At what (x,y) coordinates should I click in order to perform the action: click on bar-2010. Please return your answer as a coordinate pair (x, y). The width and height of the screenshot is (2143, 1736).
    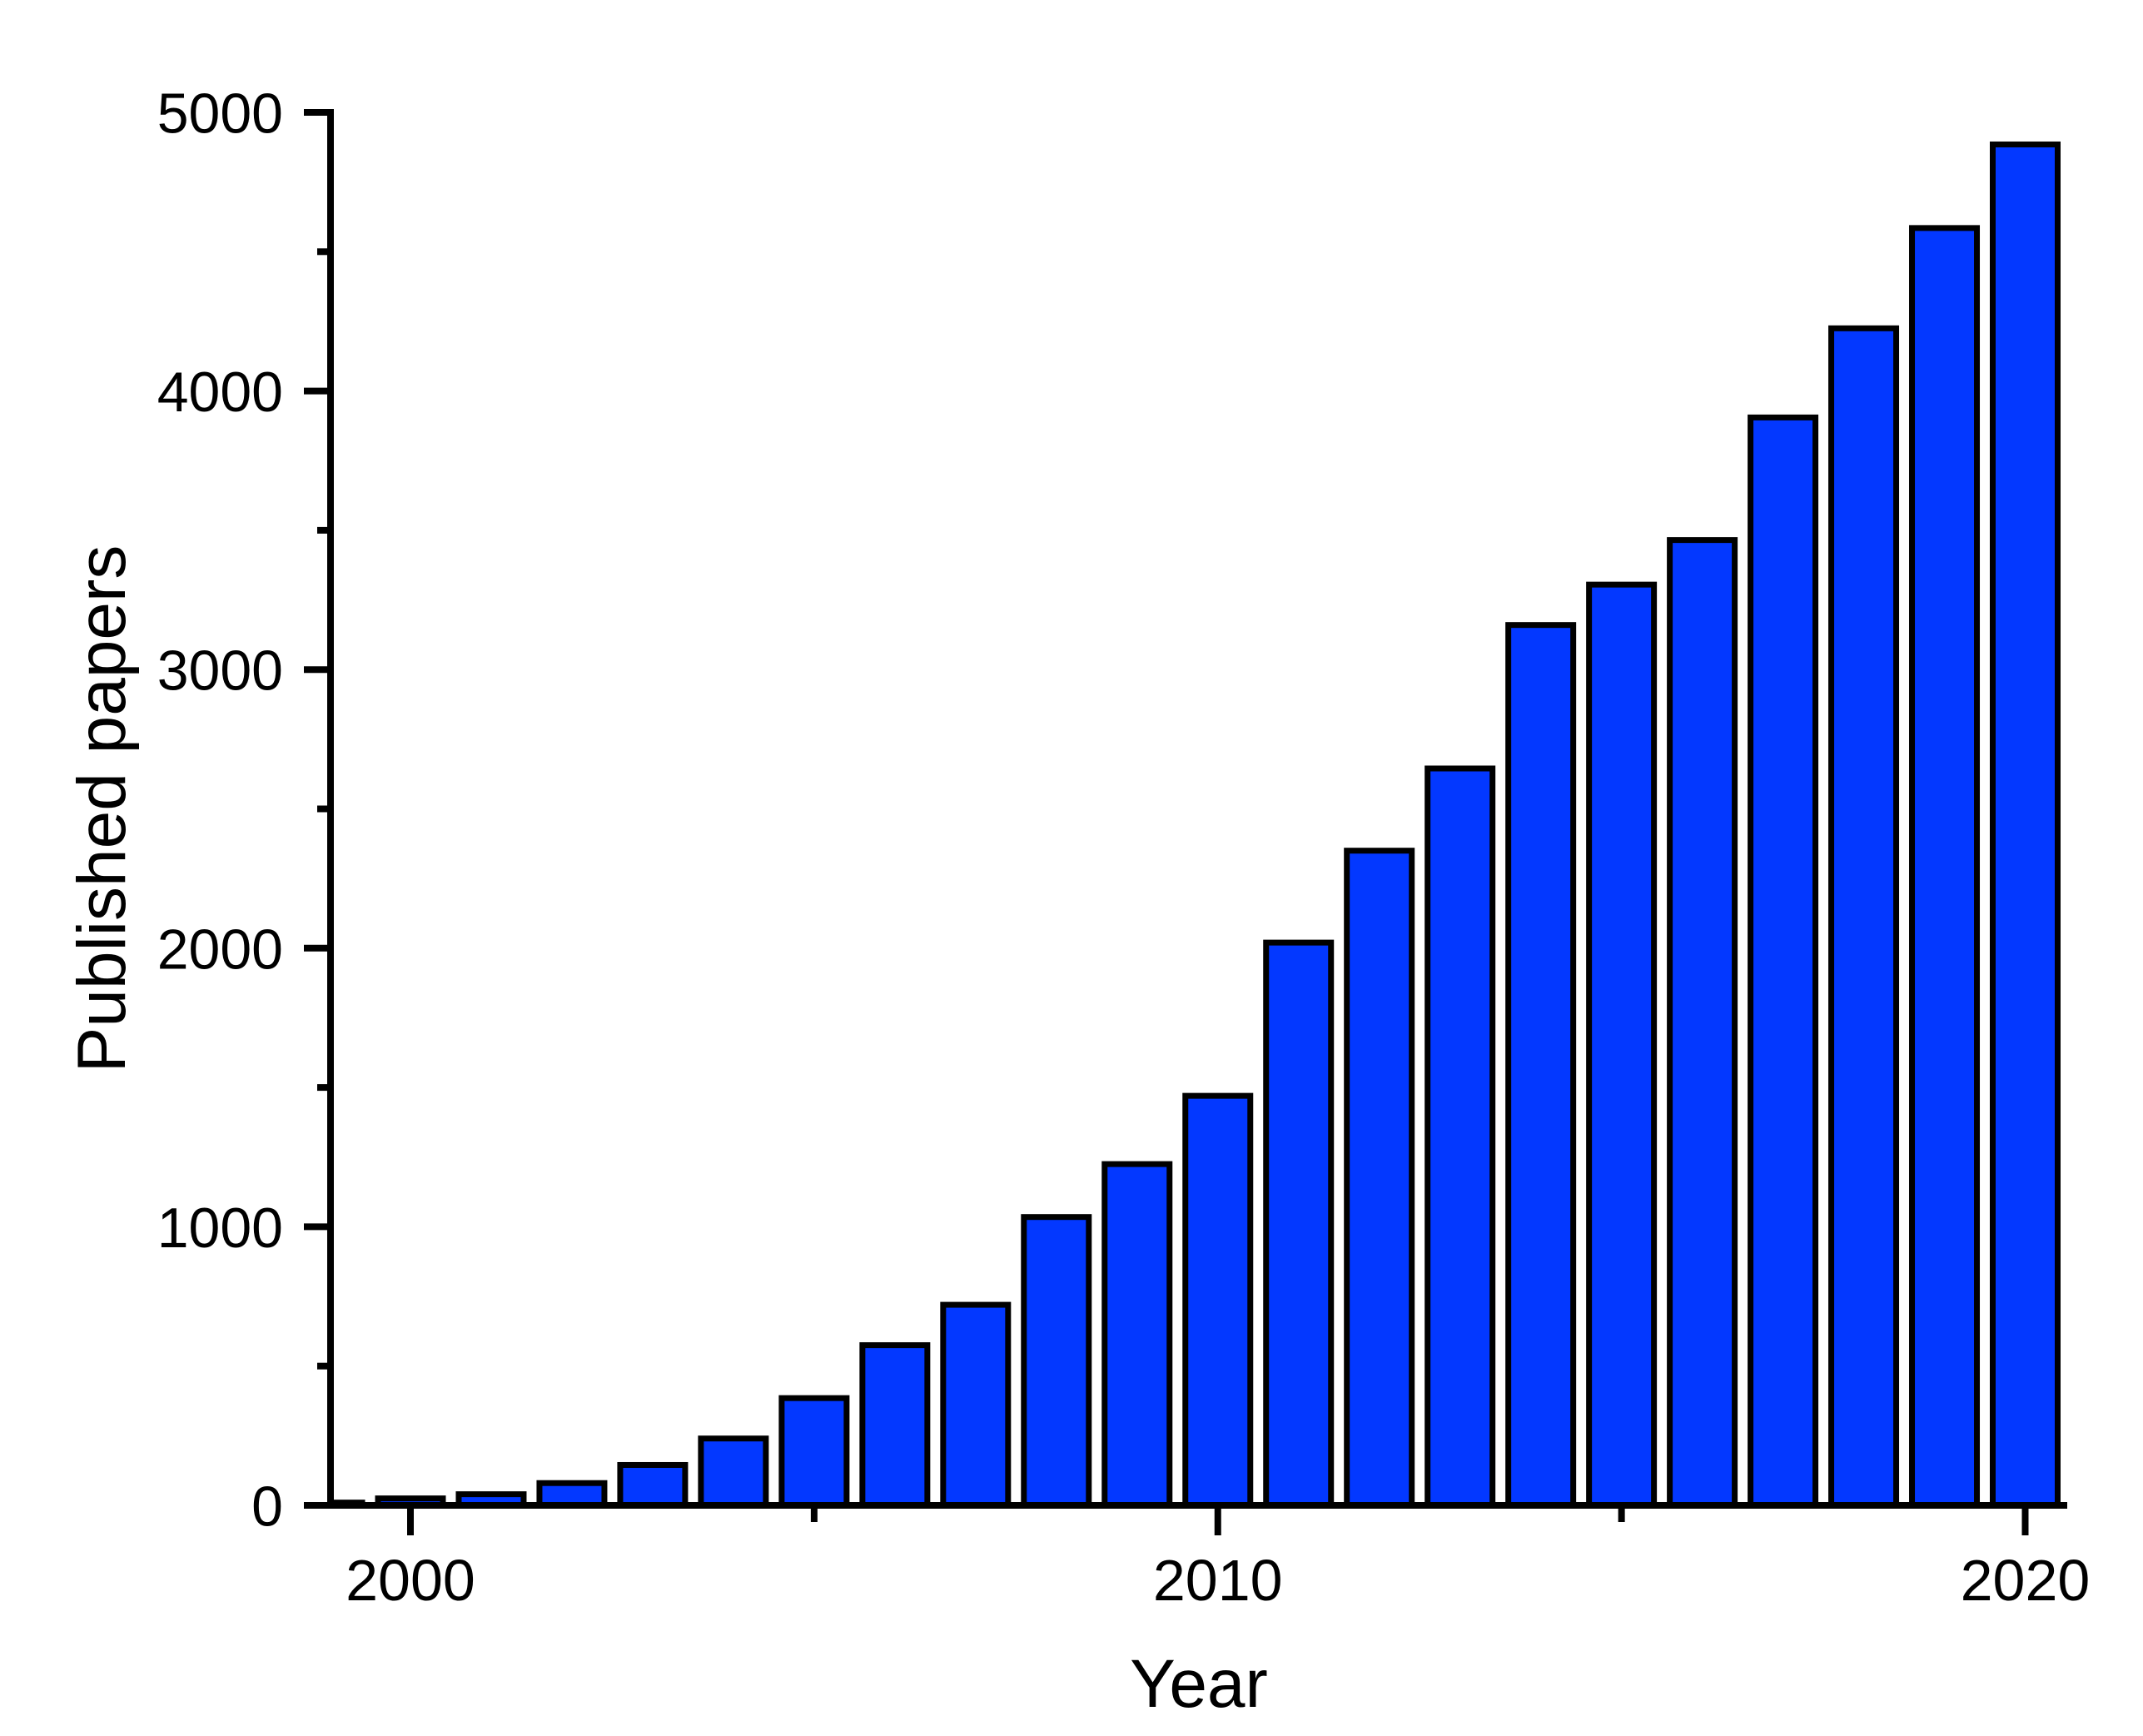
    Looking at the image, I should click on (1218, 1300).